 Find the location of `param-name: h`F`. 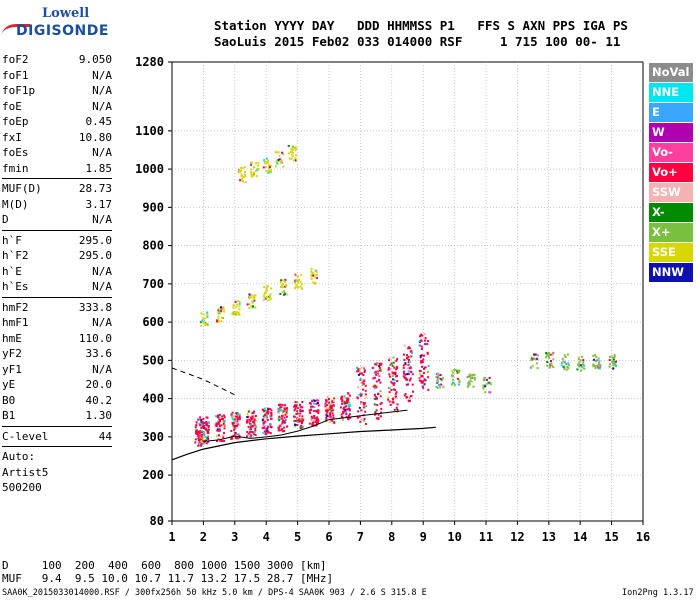

param-name: h`F is located at coordinates (12, 240).